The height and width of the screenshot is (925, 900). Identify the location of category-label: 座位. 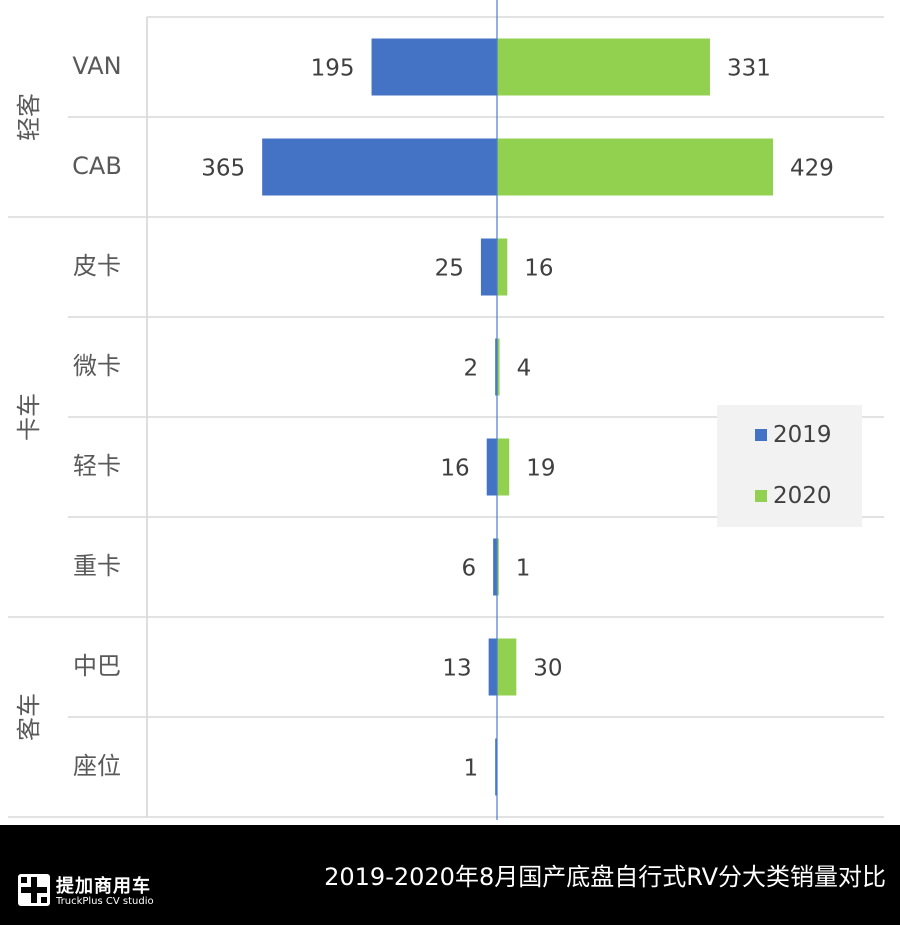
(97, 766).